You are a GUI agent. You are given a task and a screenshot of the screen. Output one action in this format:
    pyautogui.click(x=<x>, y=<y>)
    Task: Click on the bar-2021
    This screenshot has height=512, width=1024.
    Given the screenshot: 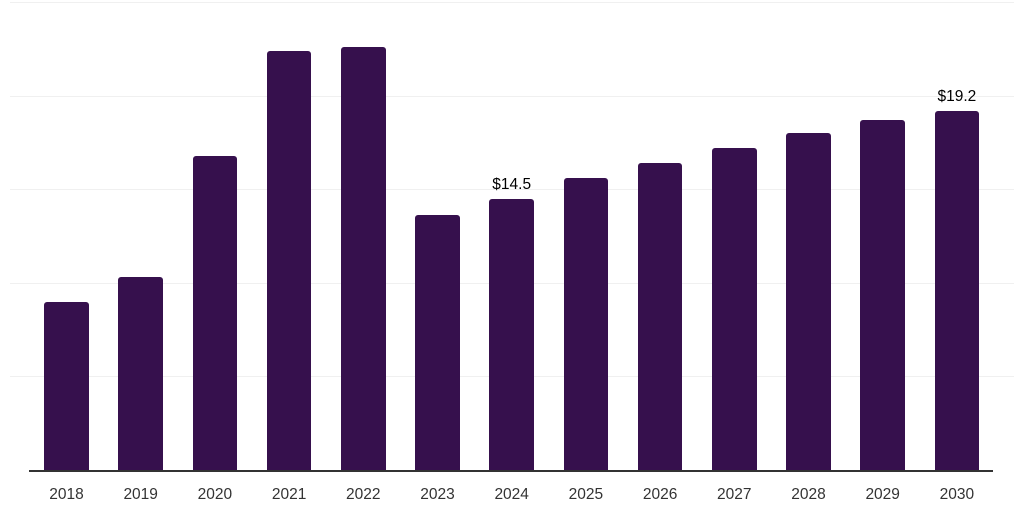 What is the action you would take?
    pyautogui.click(x=289, y=260)
    